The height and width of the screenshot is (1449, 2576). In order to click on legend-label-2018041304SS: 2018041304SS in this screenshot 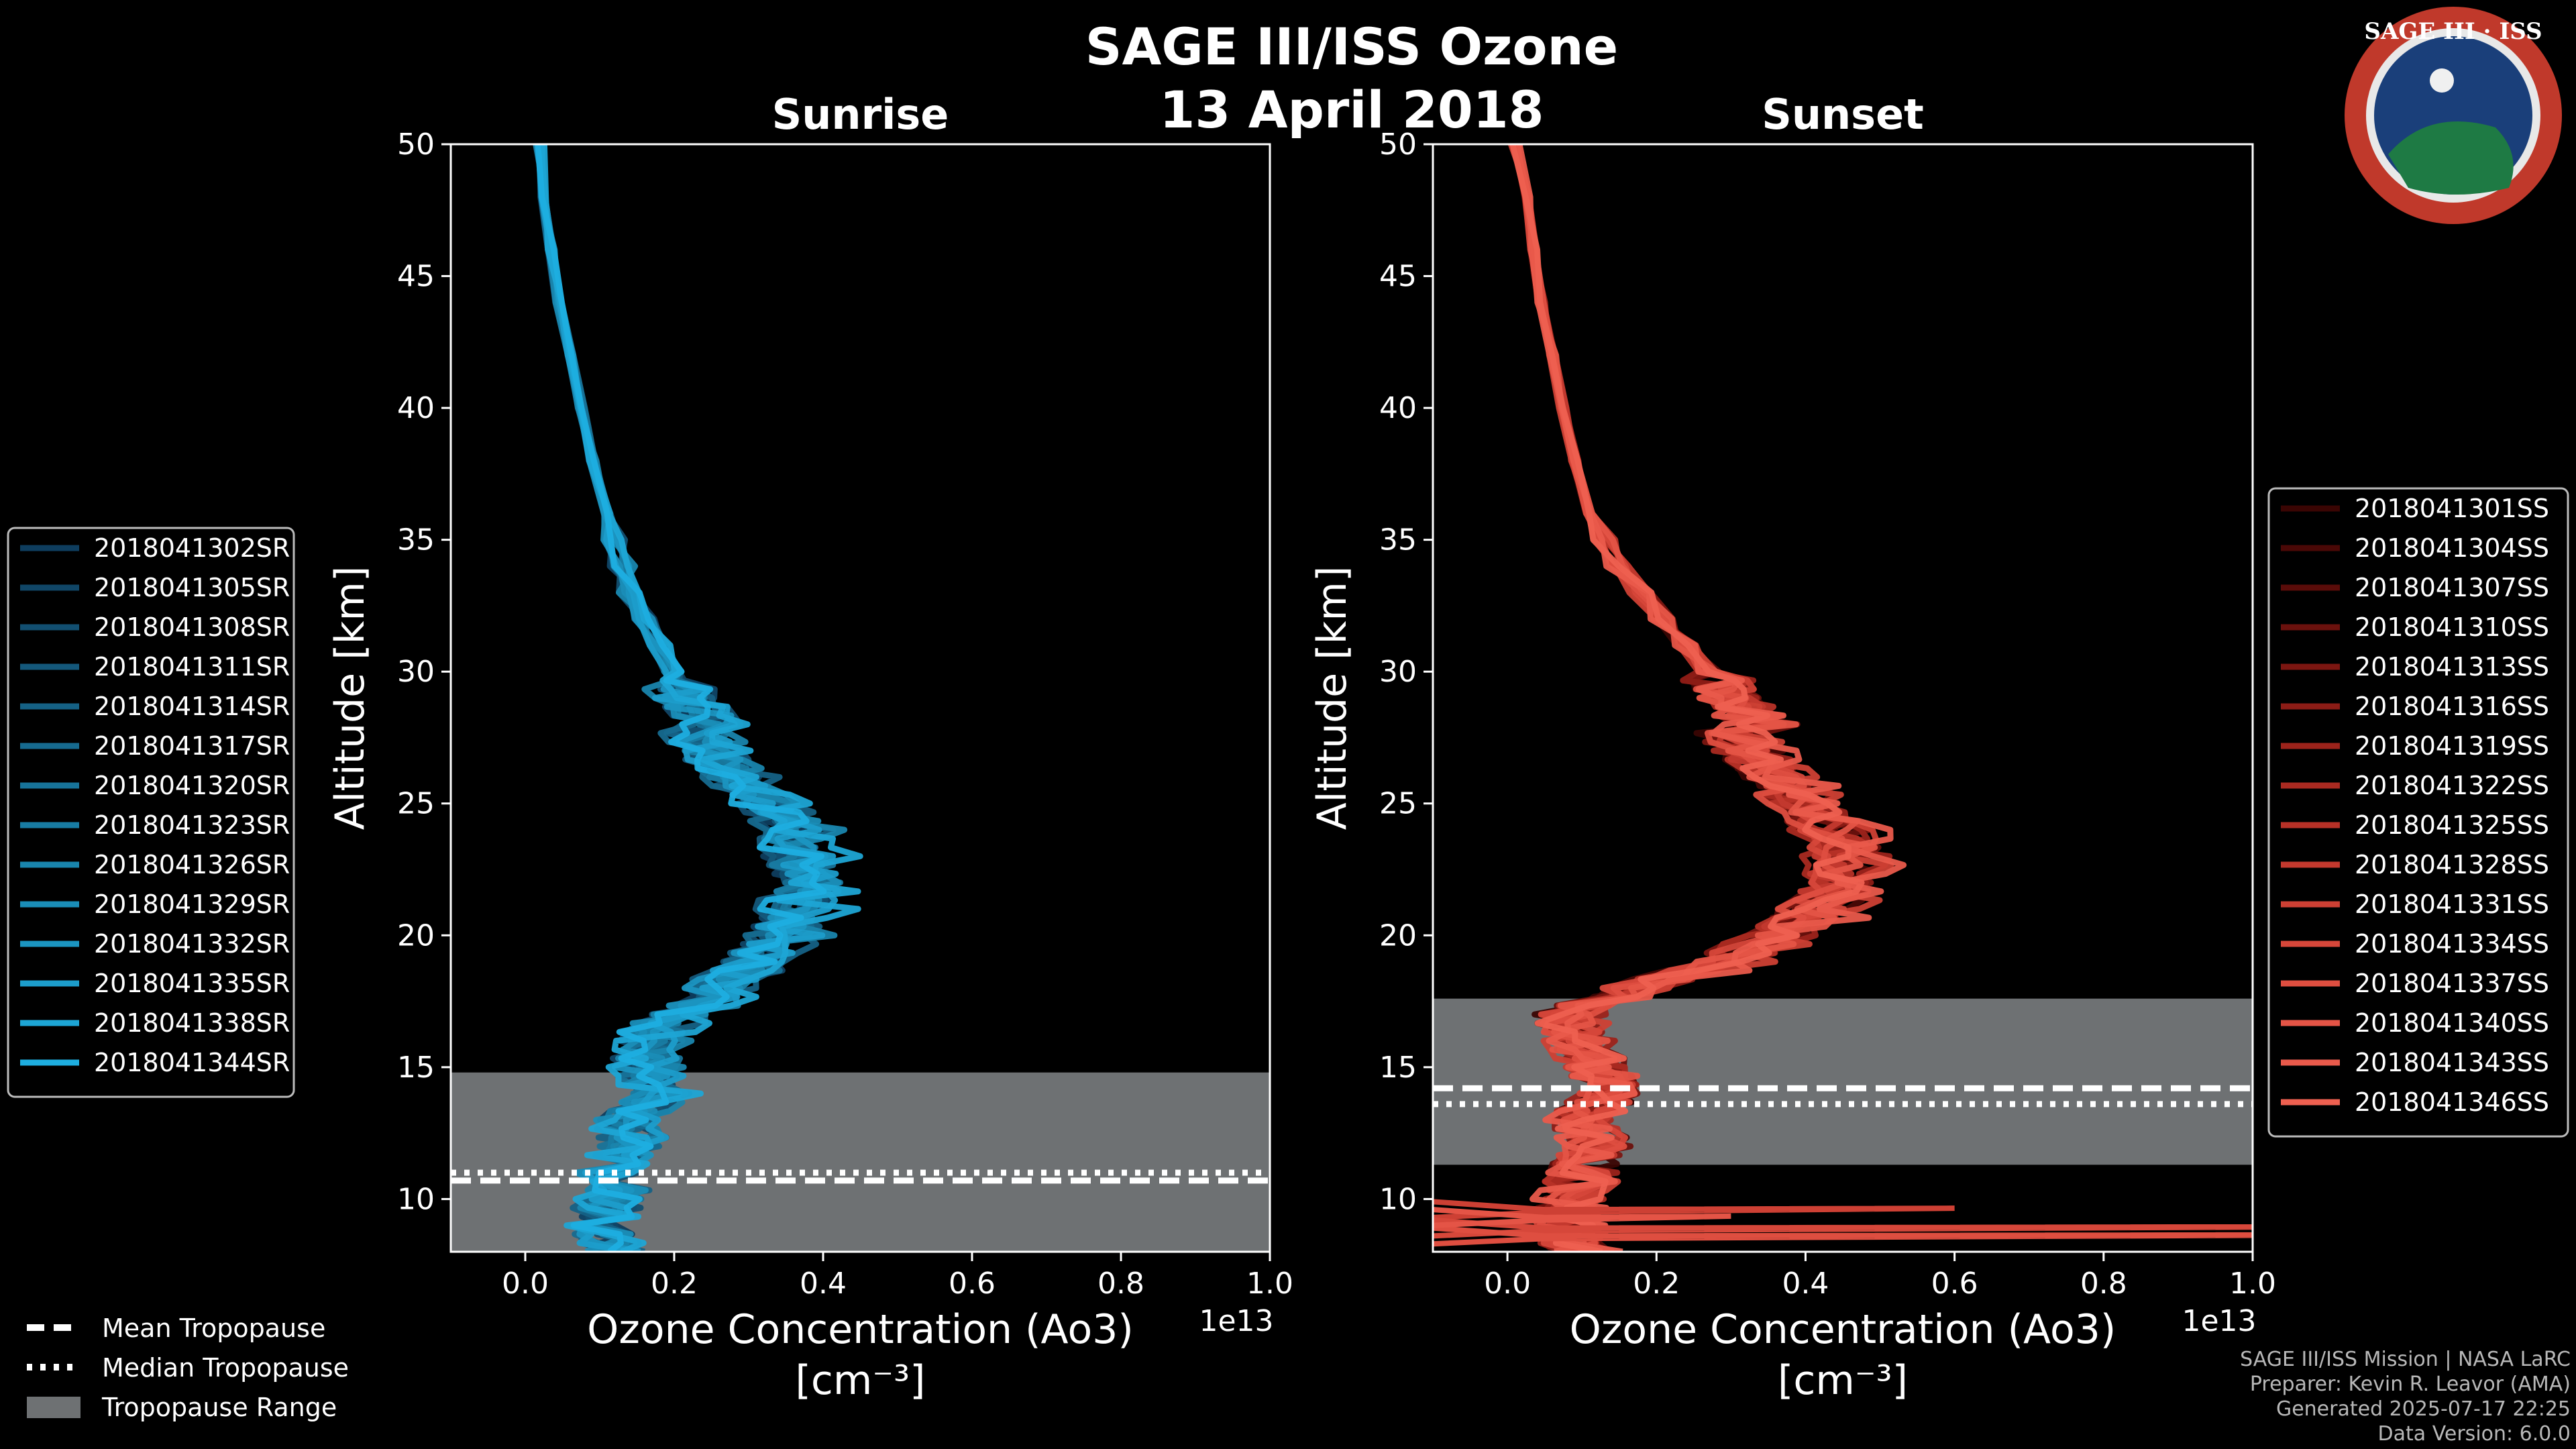, I will do `click(2452, 548)`.